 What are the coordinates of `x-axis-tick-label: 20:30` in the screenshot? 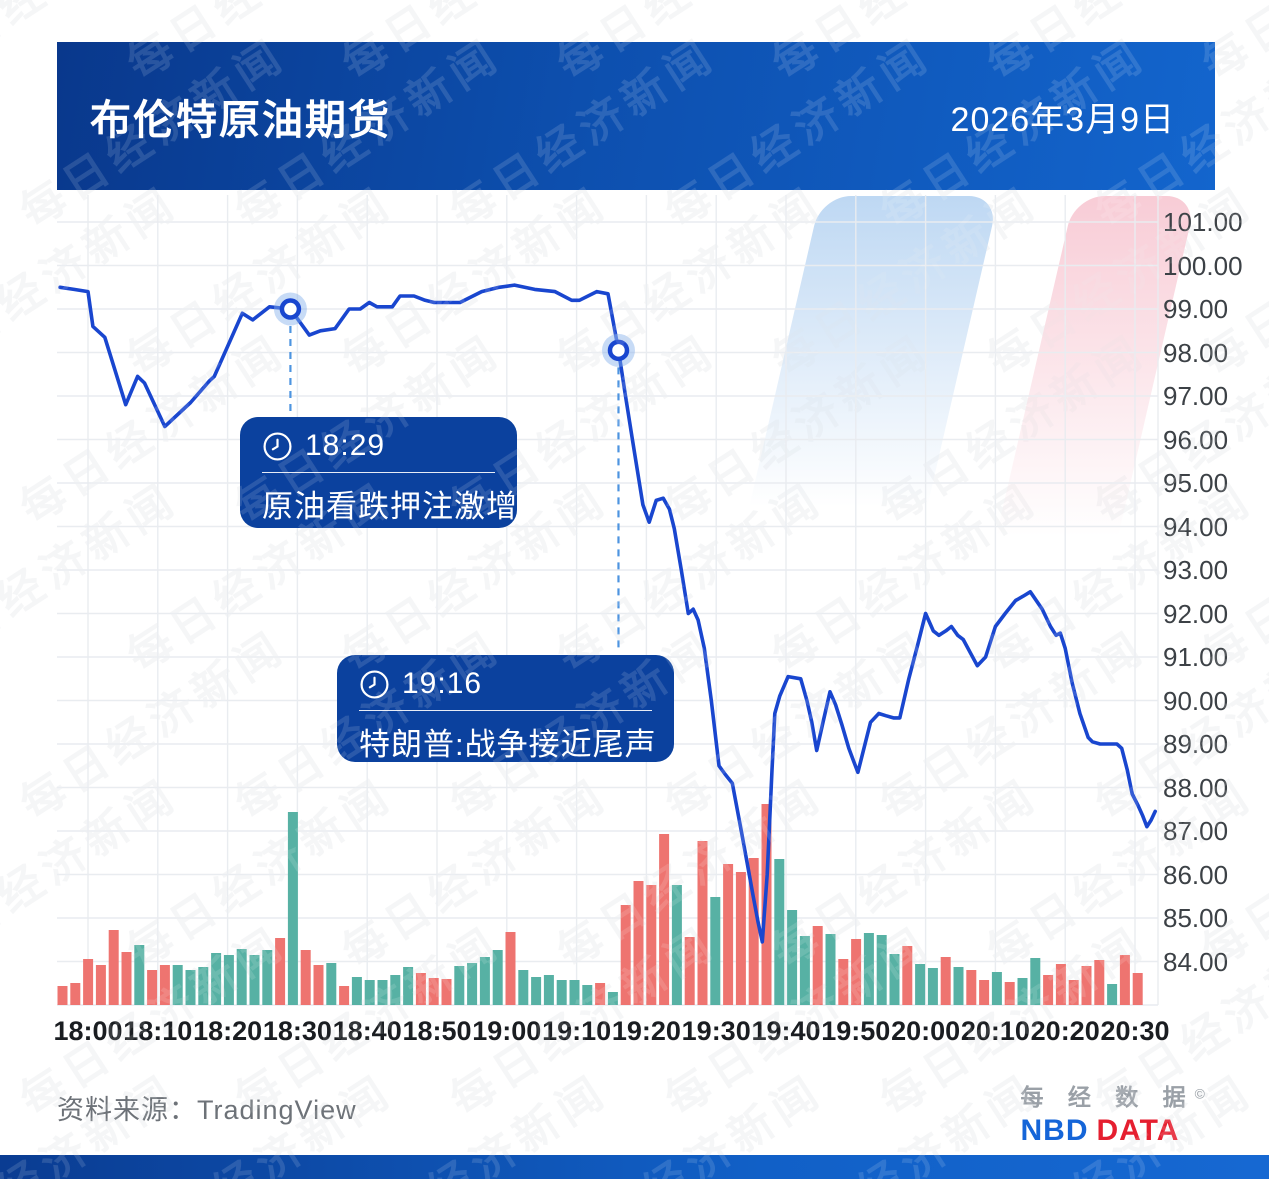 It's located at (1135, 1031).